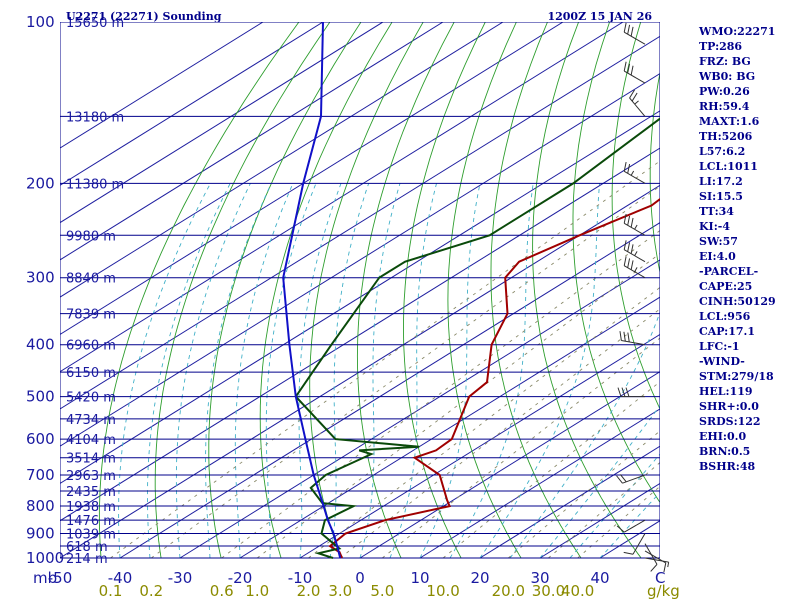 The height and width of the screenshot is (600, 800). Describe the element at coordinates (40, 345) in the screenshot. I see `pressure-tick-label: 400` at that location.